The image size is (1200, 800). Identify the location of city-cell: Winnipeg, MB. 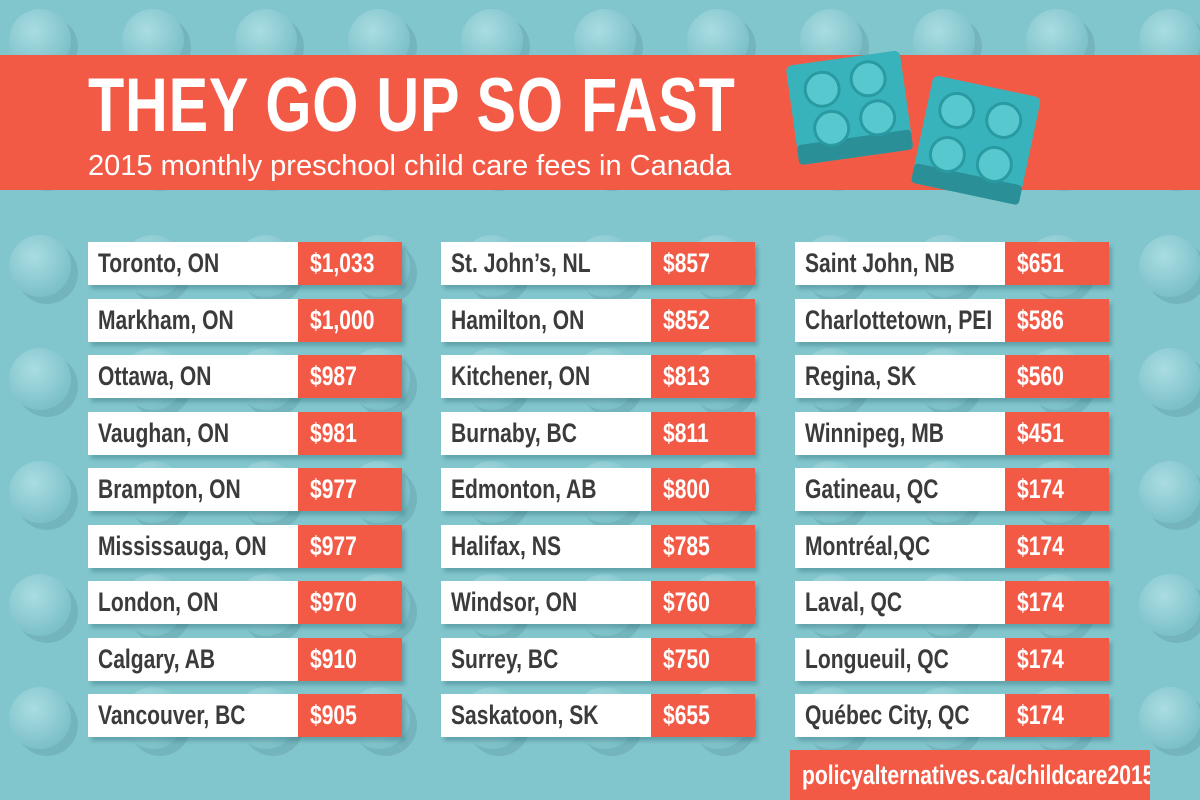
(900, 433).